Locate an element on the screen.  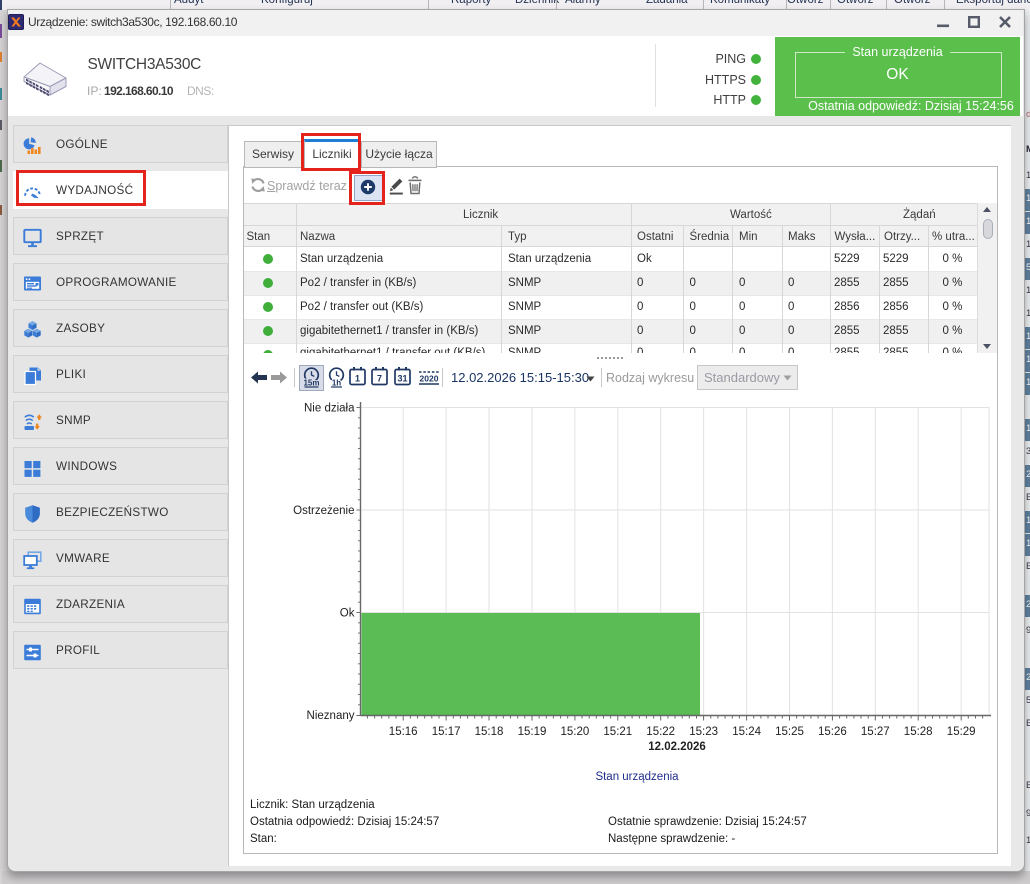
svg-text: 15:16 is located at coordinates (403, 732).